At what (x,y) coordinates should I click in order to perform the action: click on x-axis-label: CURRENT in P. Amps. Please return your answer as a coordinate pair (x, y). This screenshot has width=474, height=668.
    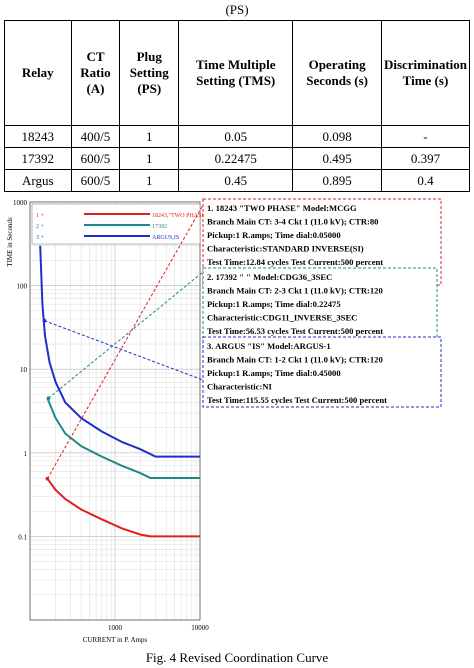
    Looking at the image, I should click on (115, 640).